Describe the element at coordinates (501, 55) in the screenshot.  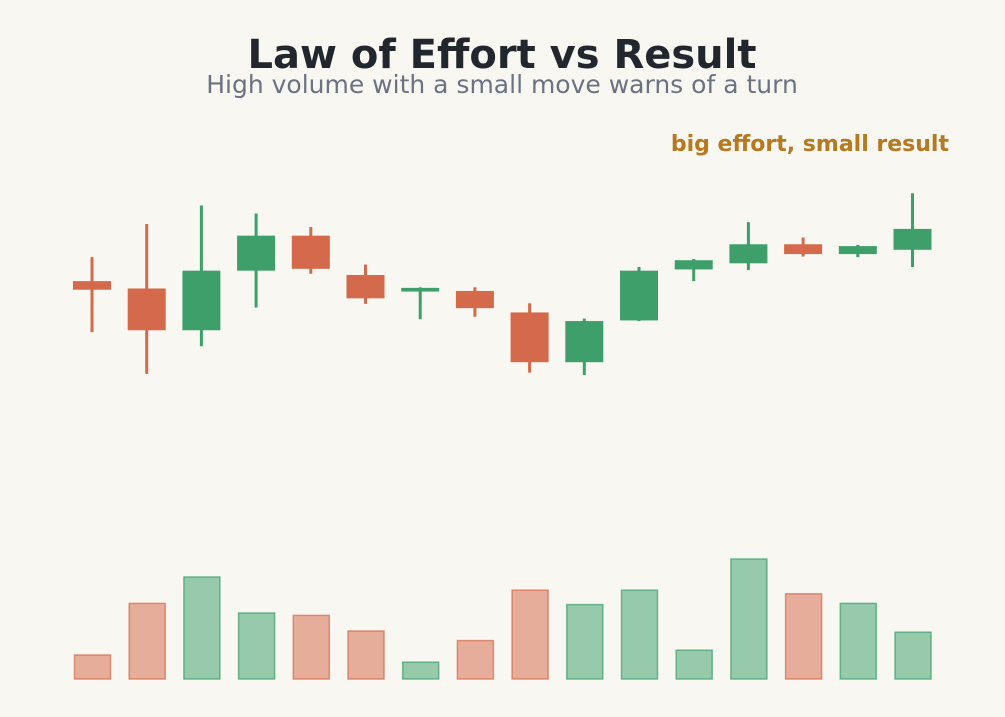
I see `chart-title: Law of Effort vs Result` at that location.